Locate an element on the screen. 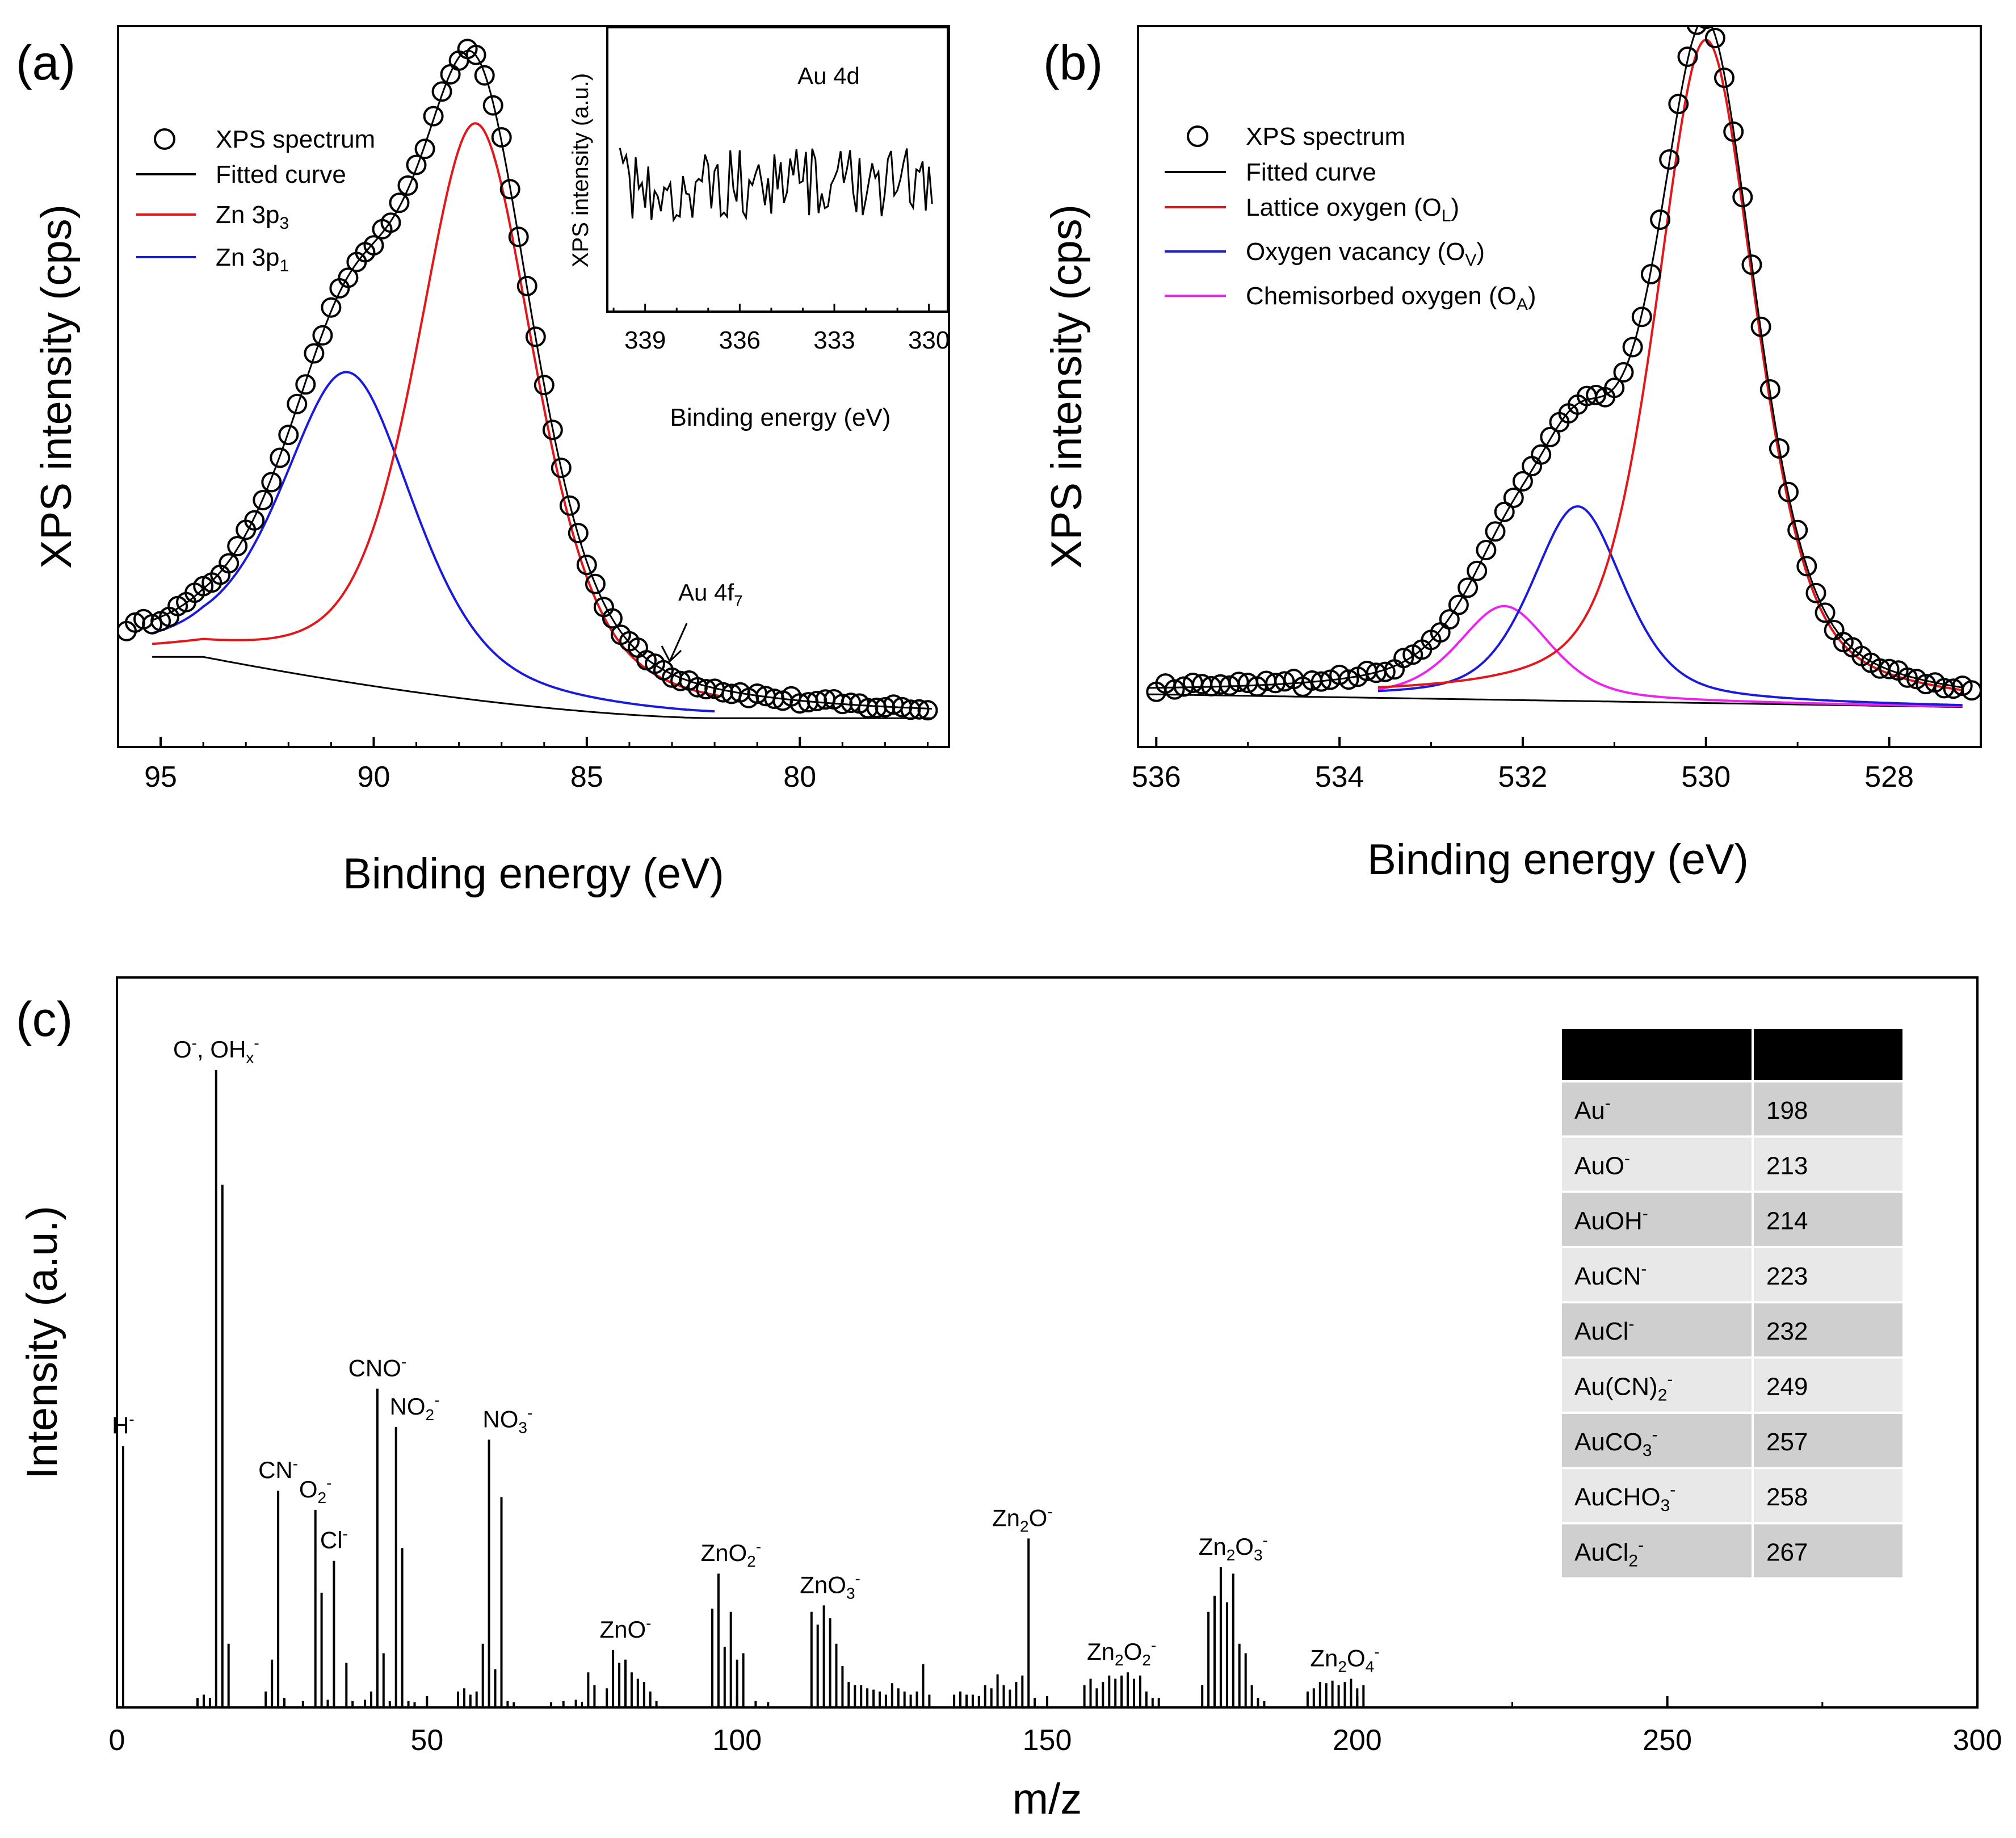  panel-a-ylabel: XPS intensity (cps) is located at coordinates (56, 386).